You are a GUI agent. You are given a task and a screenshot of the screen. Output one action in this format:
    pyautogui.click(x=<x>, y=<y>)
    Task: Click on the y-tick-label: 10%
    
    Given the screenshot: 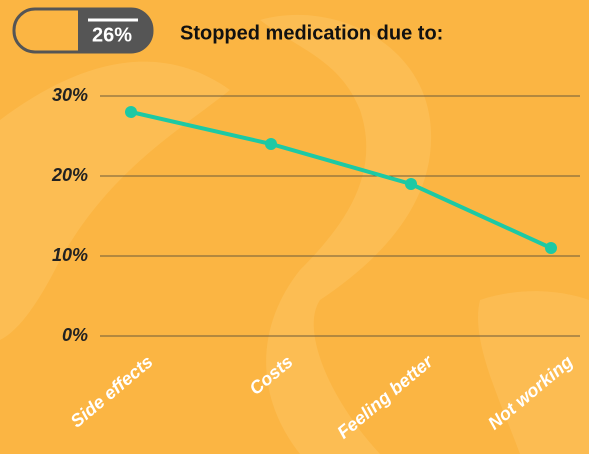 What is the action you would take?
    pyautogui.click(x=70, y=255)
    